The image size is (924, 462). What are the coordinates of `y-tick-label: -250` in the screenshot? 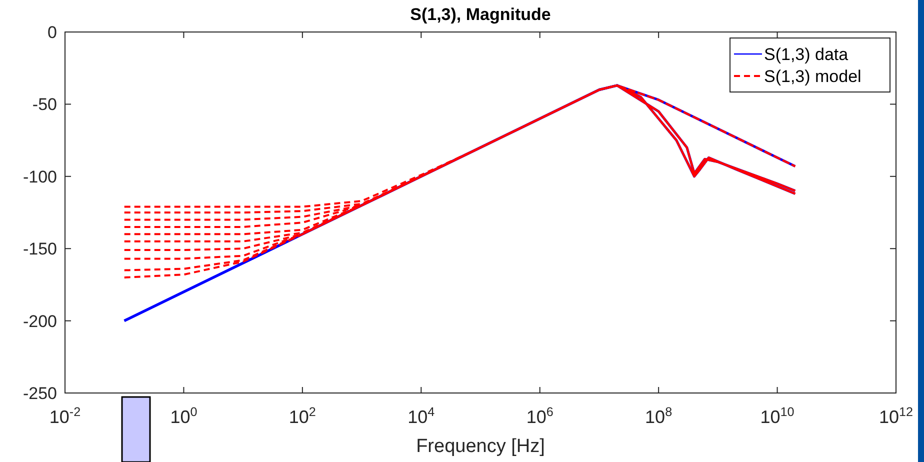 It's located at (39, 393).